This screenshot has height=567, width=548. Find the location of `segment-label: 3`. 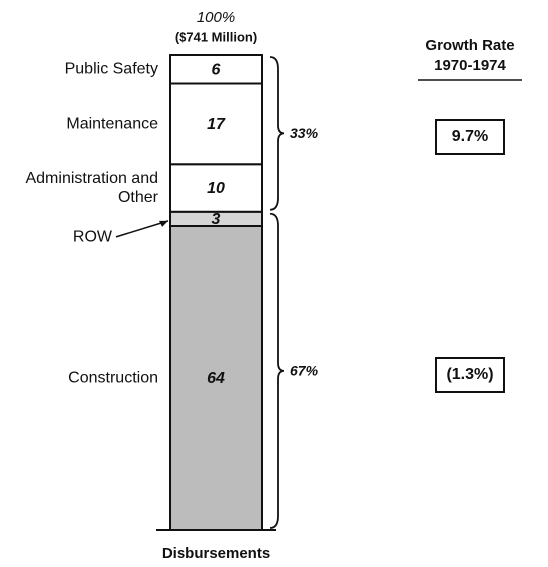

segment-label: 3 is located at coordinates (216, 219).